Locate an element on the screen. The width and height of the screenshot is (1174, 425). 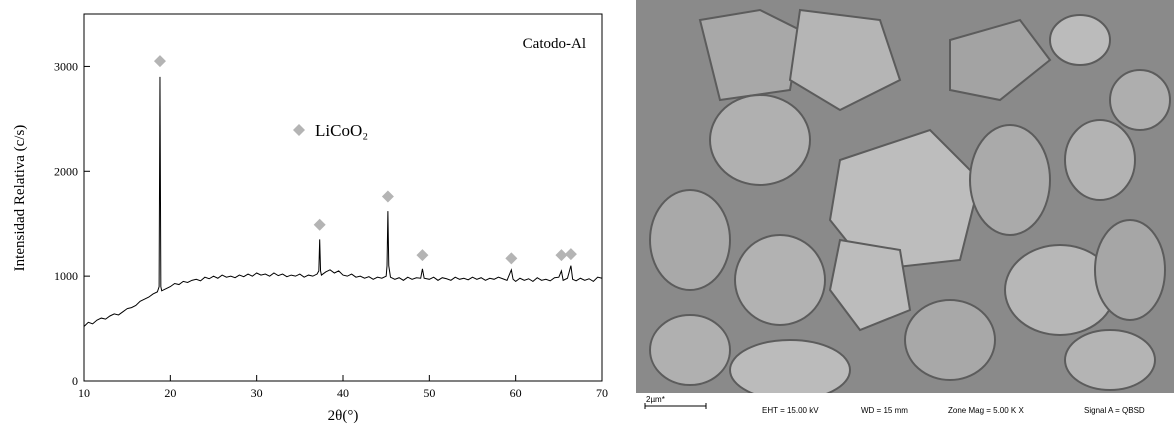
y-tick-label: 3000 is located at coordinates (66, 66).